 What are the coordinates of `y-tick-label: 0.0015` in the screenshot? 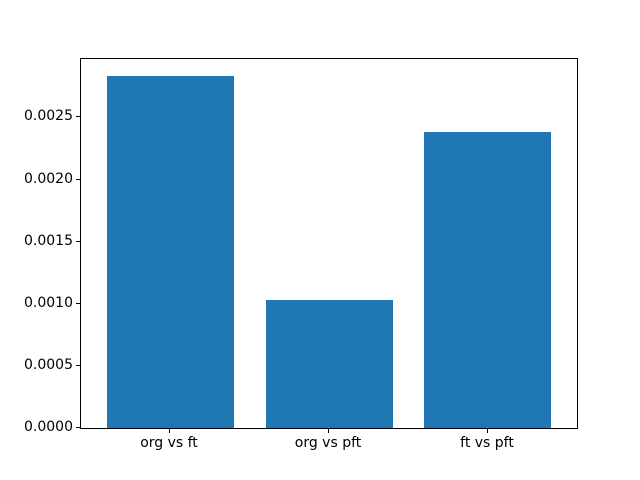 It's located at (48, 241).